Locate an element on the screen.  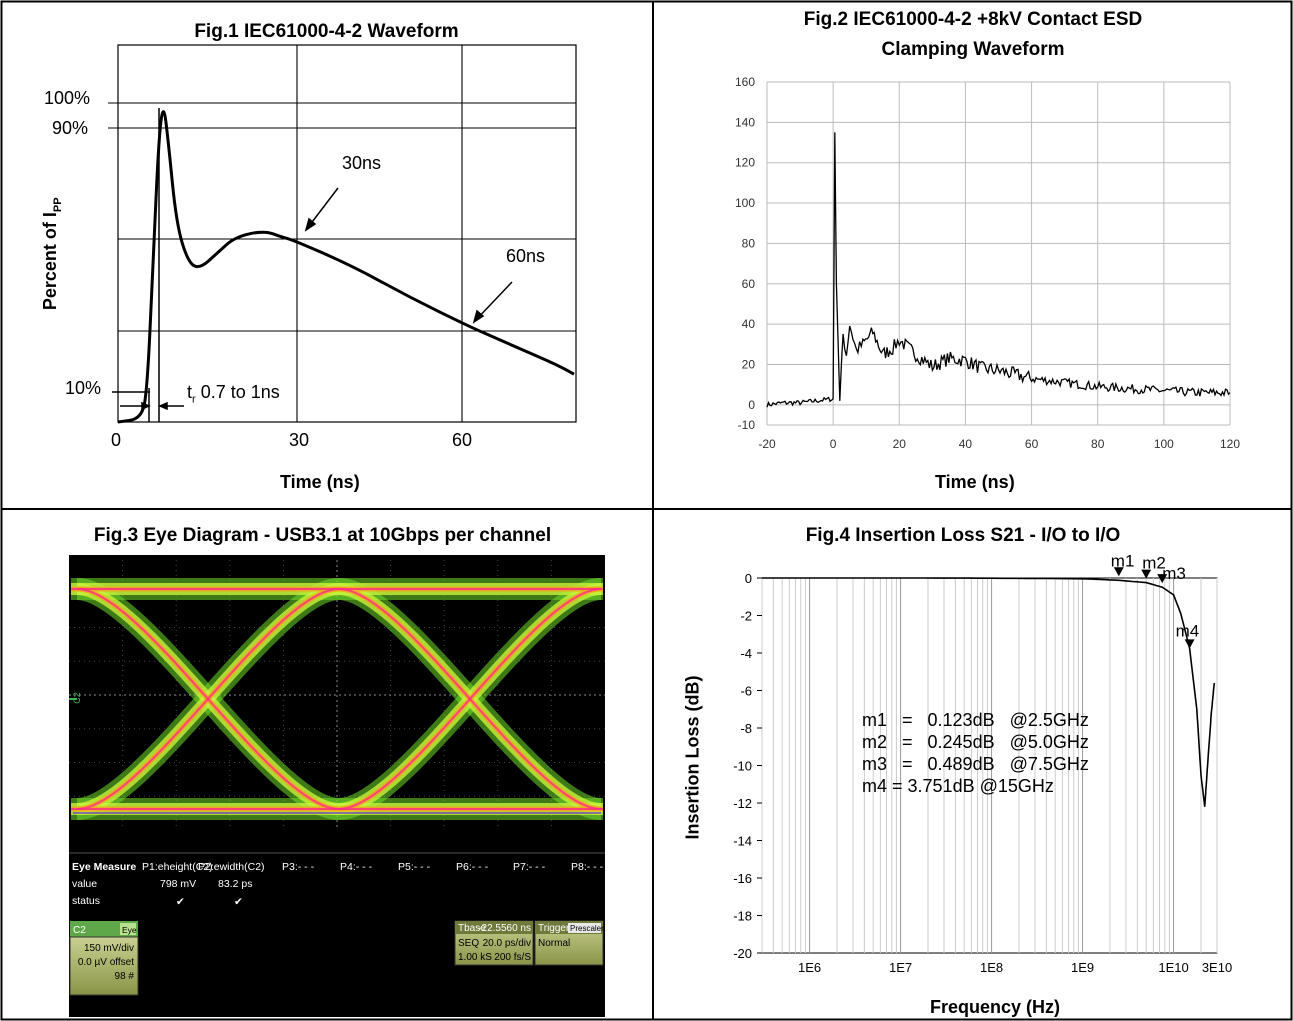
fig4-ytick-label: -14 is located at coordinates (742, 841).